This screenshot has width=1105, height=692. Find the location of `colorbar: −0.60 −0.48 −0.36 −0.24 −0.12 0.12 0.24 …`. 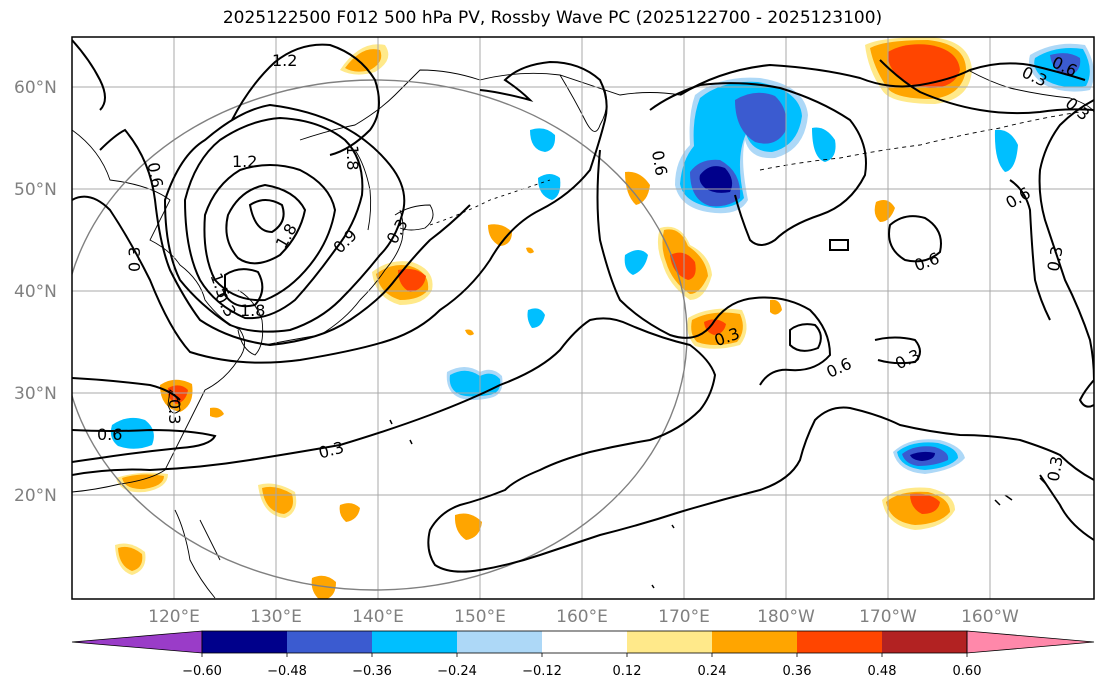

colorbar: −0.60 −0.48 −0.36 −0.24 −0.12 0.12 0.24 … is located at coordinates (583, 654).